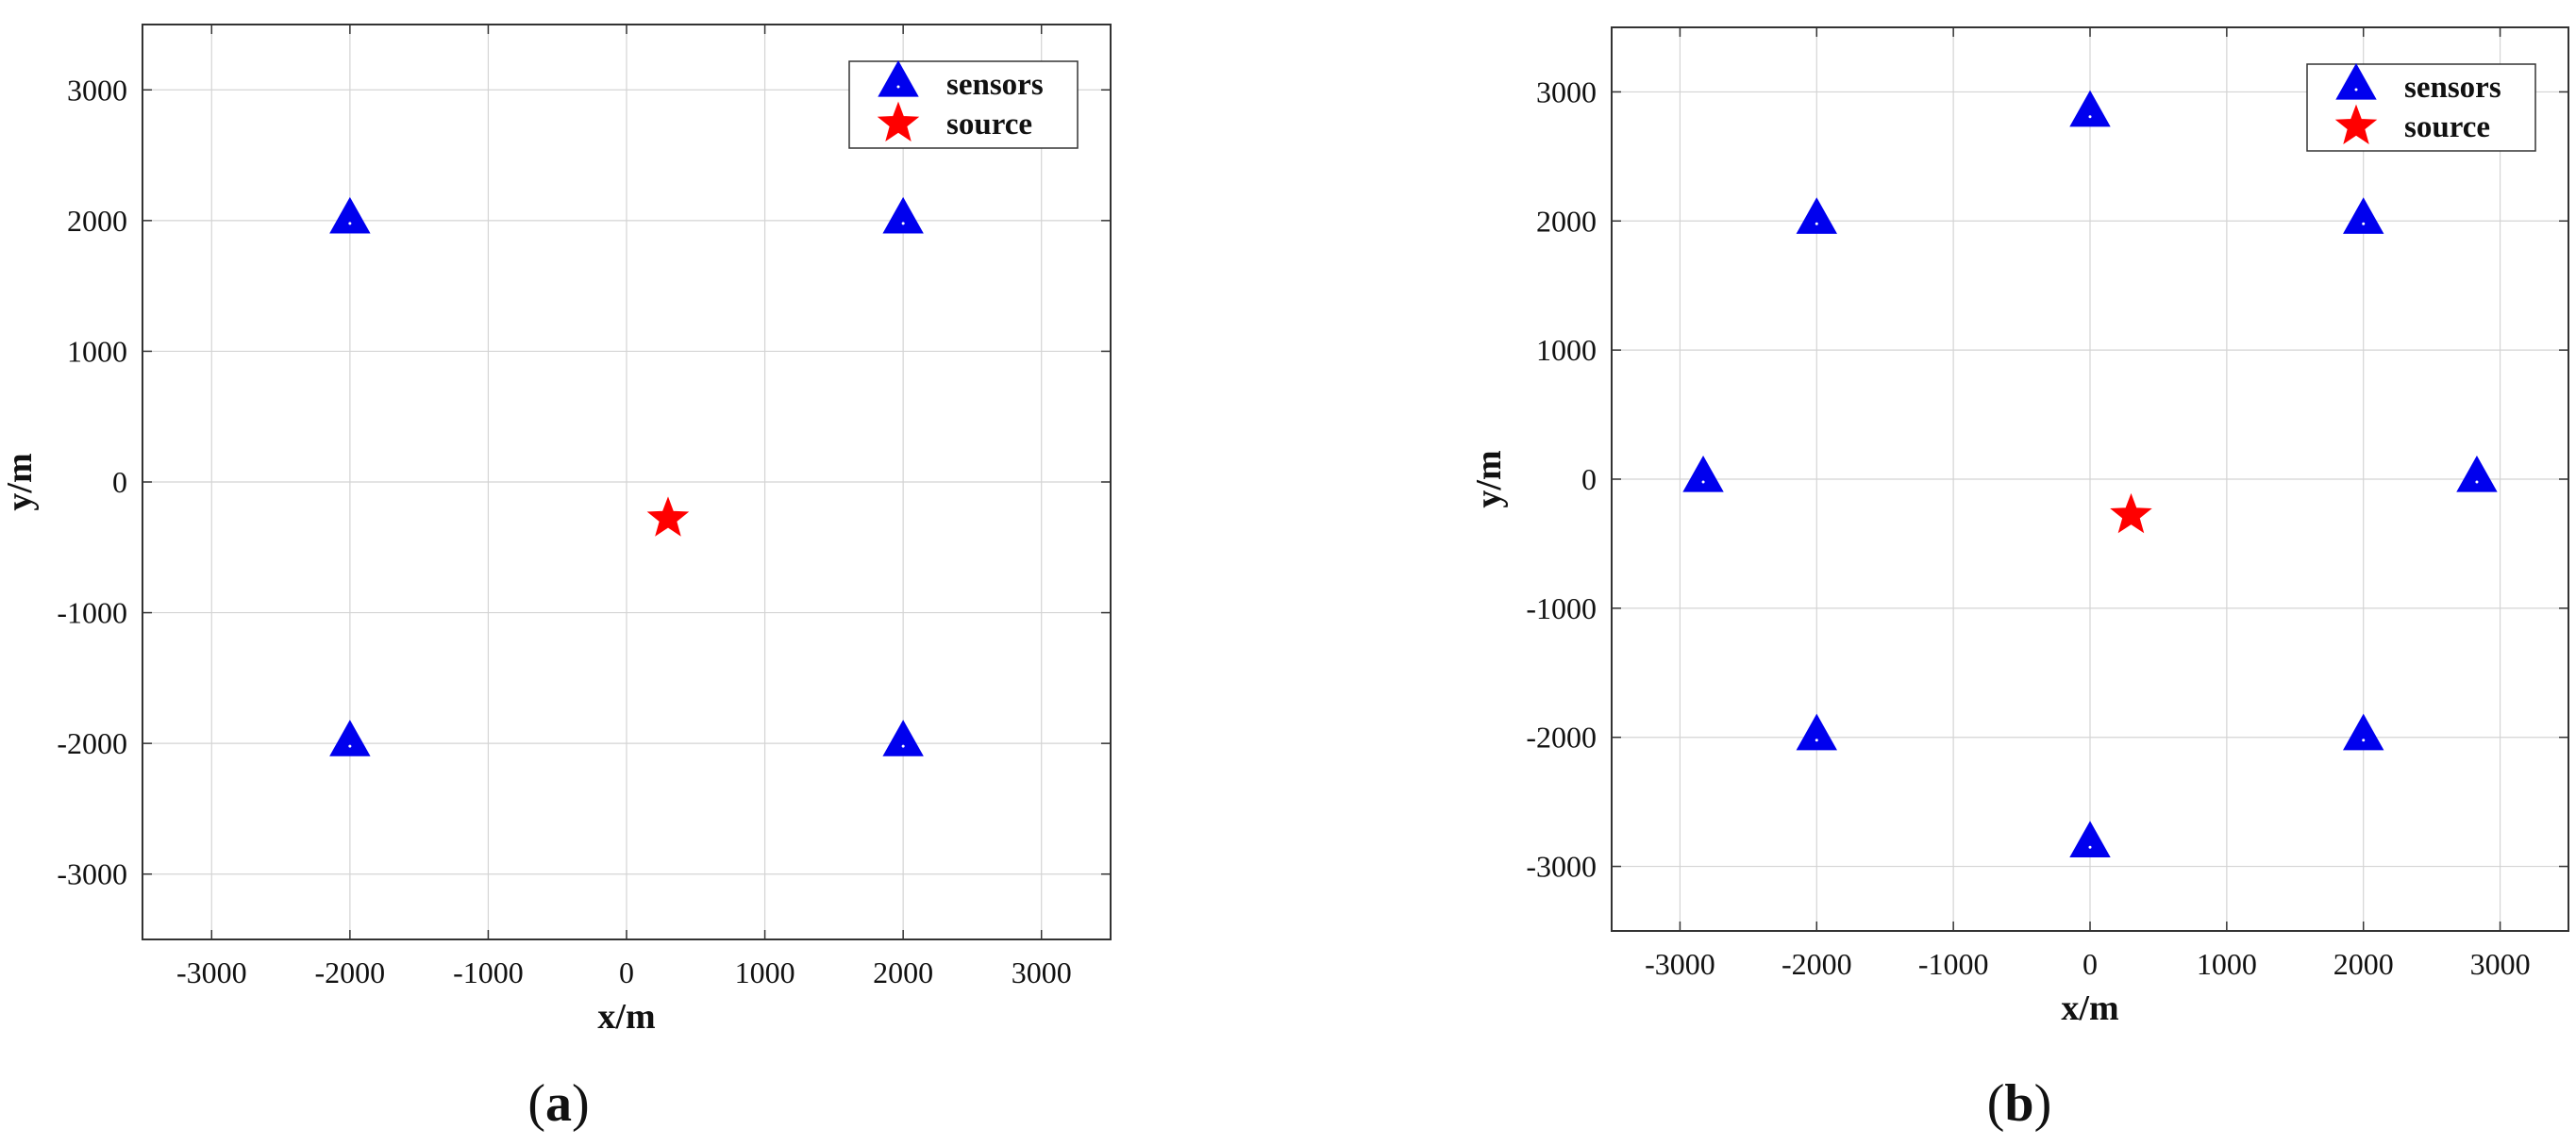 This screenshot has width=2576, height=1146. I want to click on panel-caption: (b), so click(2019, 1103).